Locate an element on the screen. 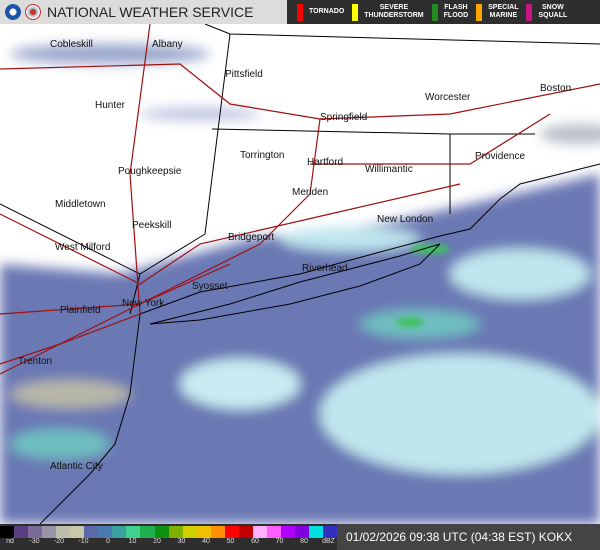 This screenshot has height=550, width=600. scale-tick-label: 0 is located at coordinates (108, 541).